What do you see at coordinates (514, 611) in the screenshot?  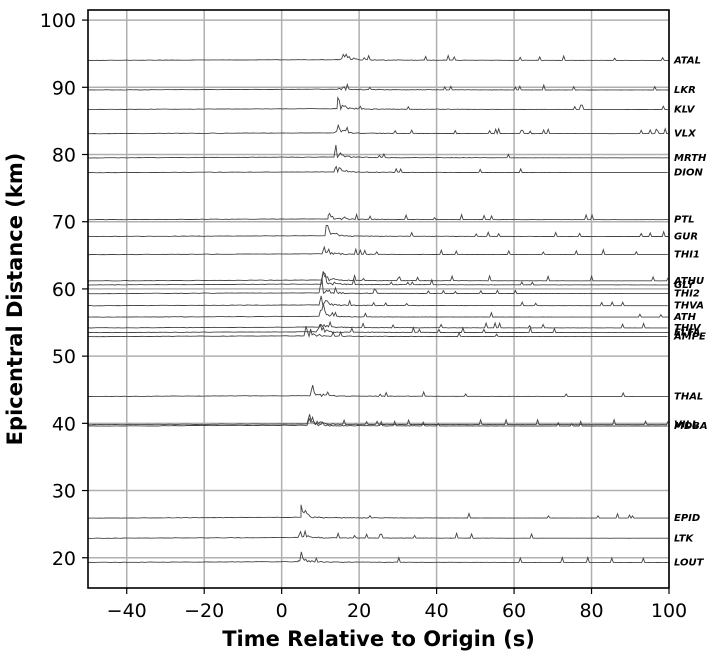 I see `x-tick-label: 60` at bounding box center [514, 611].